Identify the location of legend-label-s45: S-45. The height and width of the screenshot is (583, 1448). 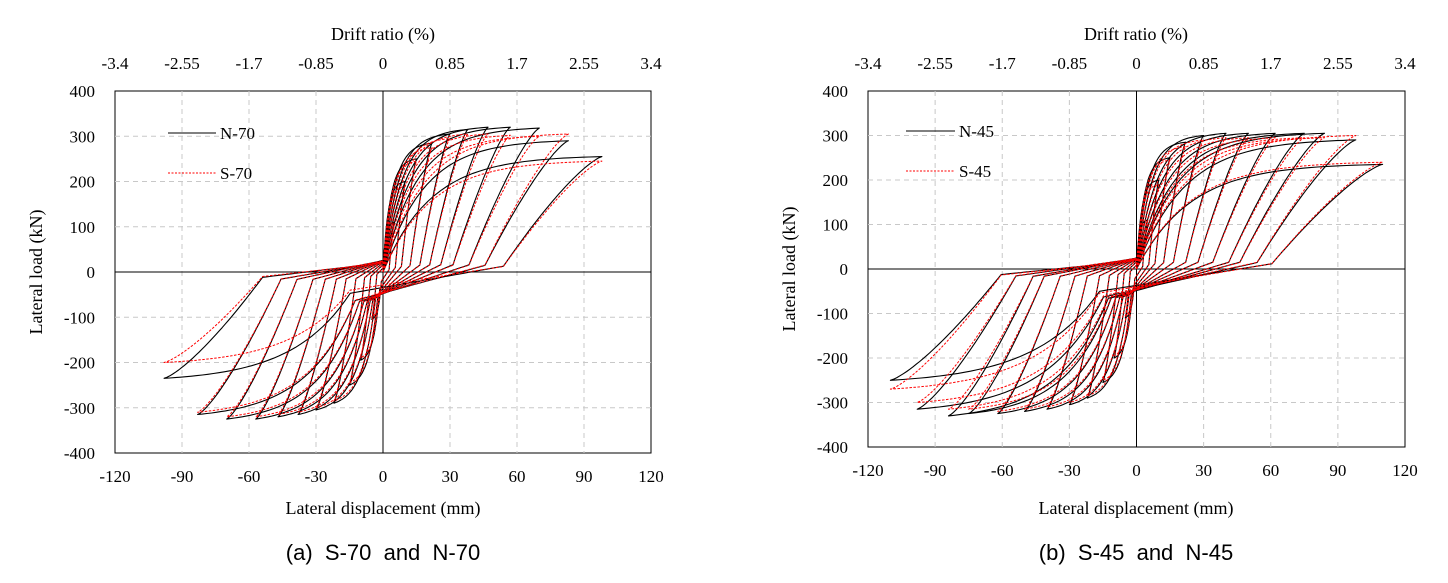
(975, 171).